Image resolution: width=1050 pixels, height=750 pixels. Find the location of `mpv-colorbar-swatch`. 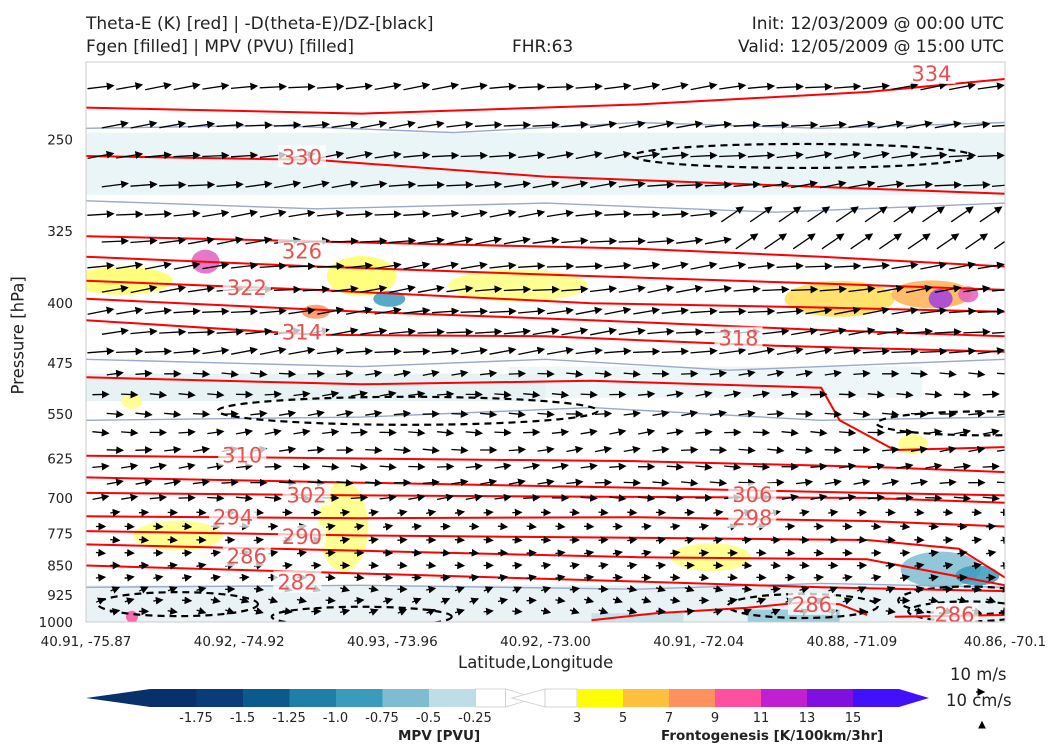

mpv-colorbar-swatch is located at coordinates (490, 698).